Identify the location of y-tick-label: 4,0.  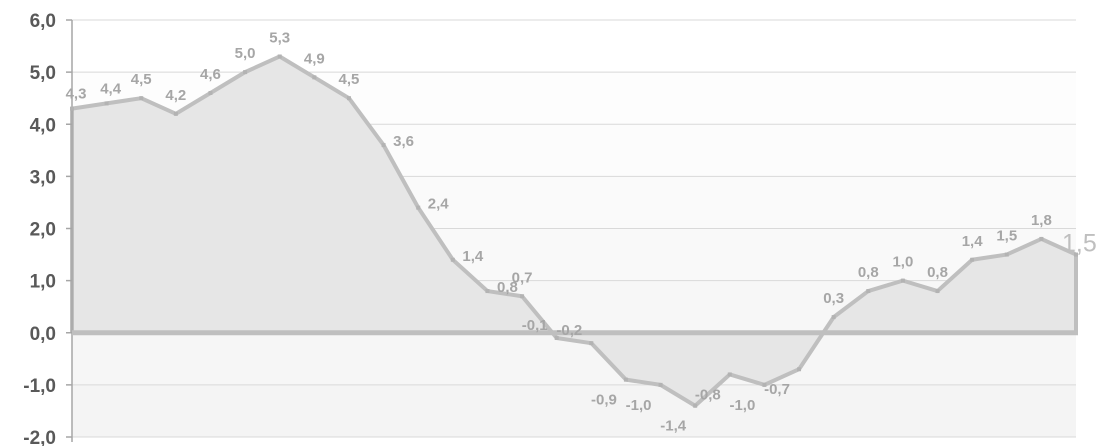
(43, 125).